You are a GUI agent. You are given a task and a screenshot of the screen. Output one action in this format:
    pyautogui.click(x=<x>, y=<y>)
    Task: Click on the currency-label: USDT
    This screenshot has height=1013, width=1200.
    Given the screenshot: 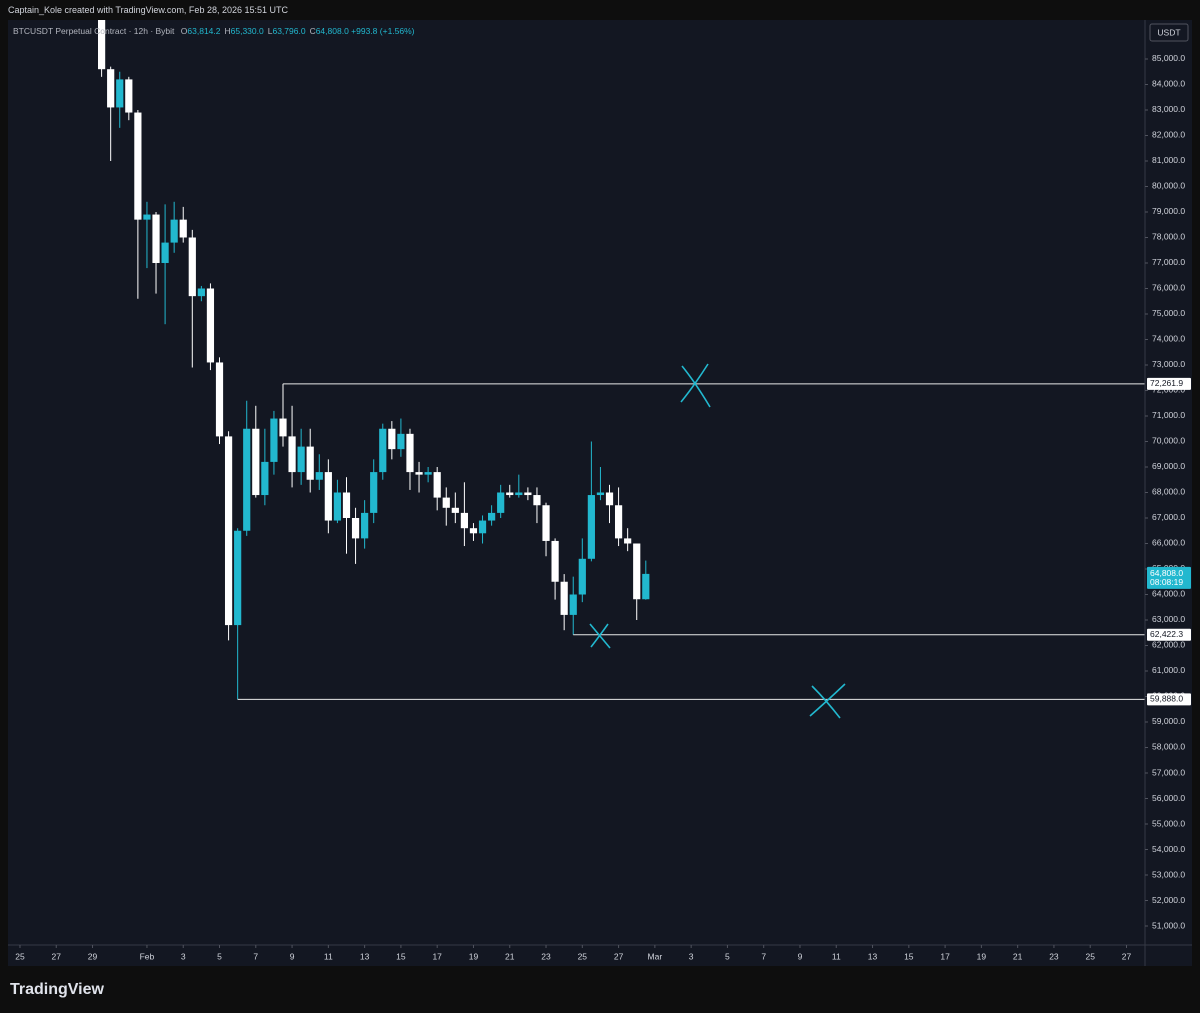 What is the action you would take?
    pyautogui.click(x=1168, y=32)
    